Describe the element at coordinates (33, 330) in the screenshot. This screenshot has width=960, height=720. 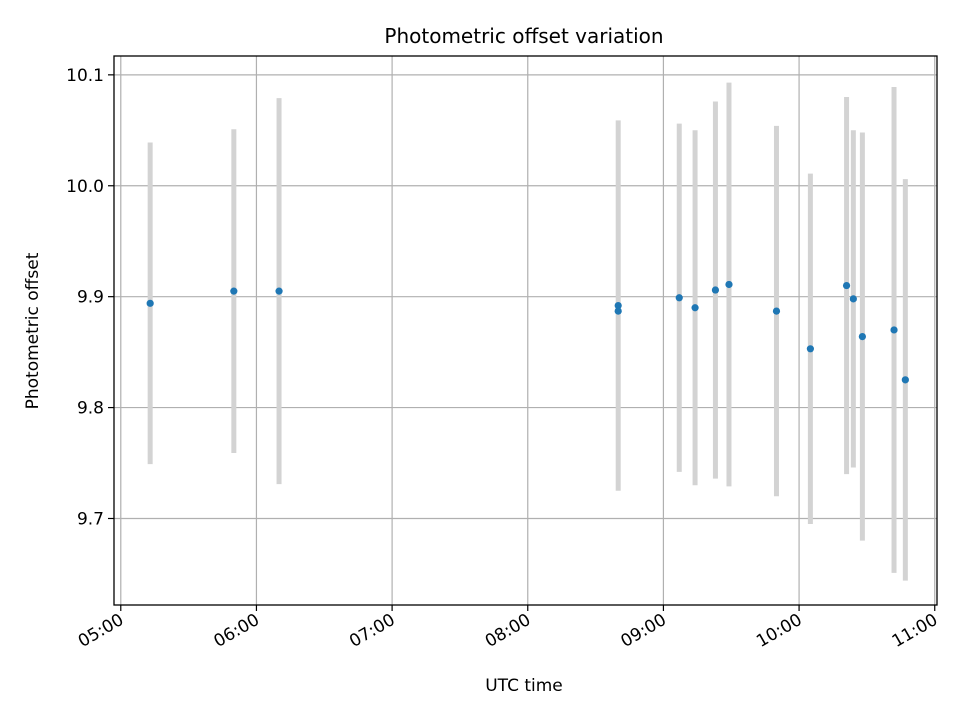
I see `y-axis-label: Photometric offset` at that location.